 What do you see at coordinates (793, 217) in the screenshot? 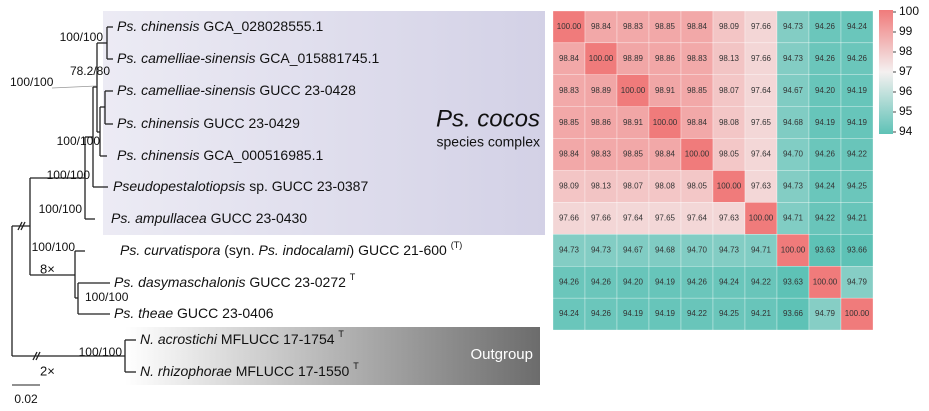
I see `cell-value: 94.71` at bounding box center [793, 217].